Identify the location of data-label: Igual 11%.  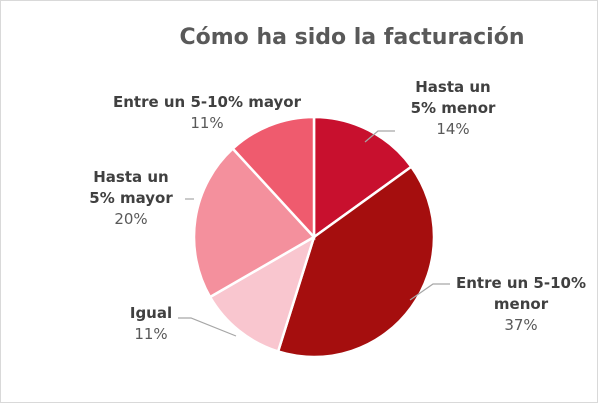
(151, 323).